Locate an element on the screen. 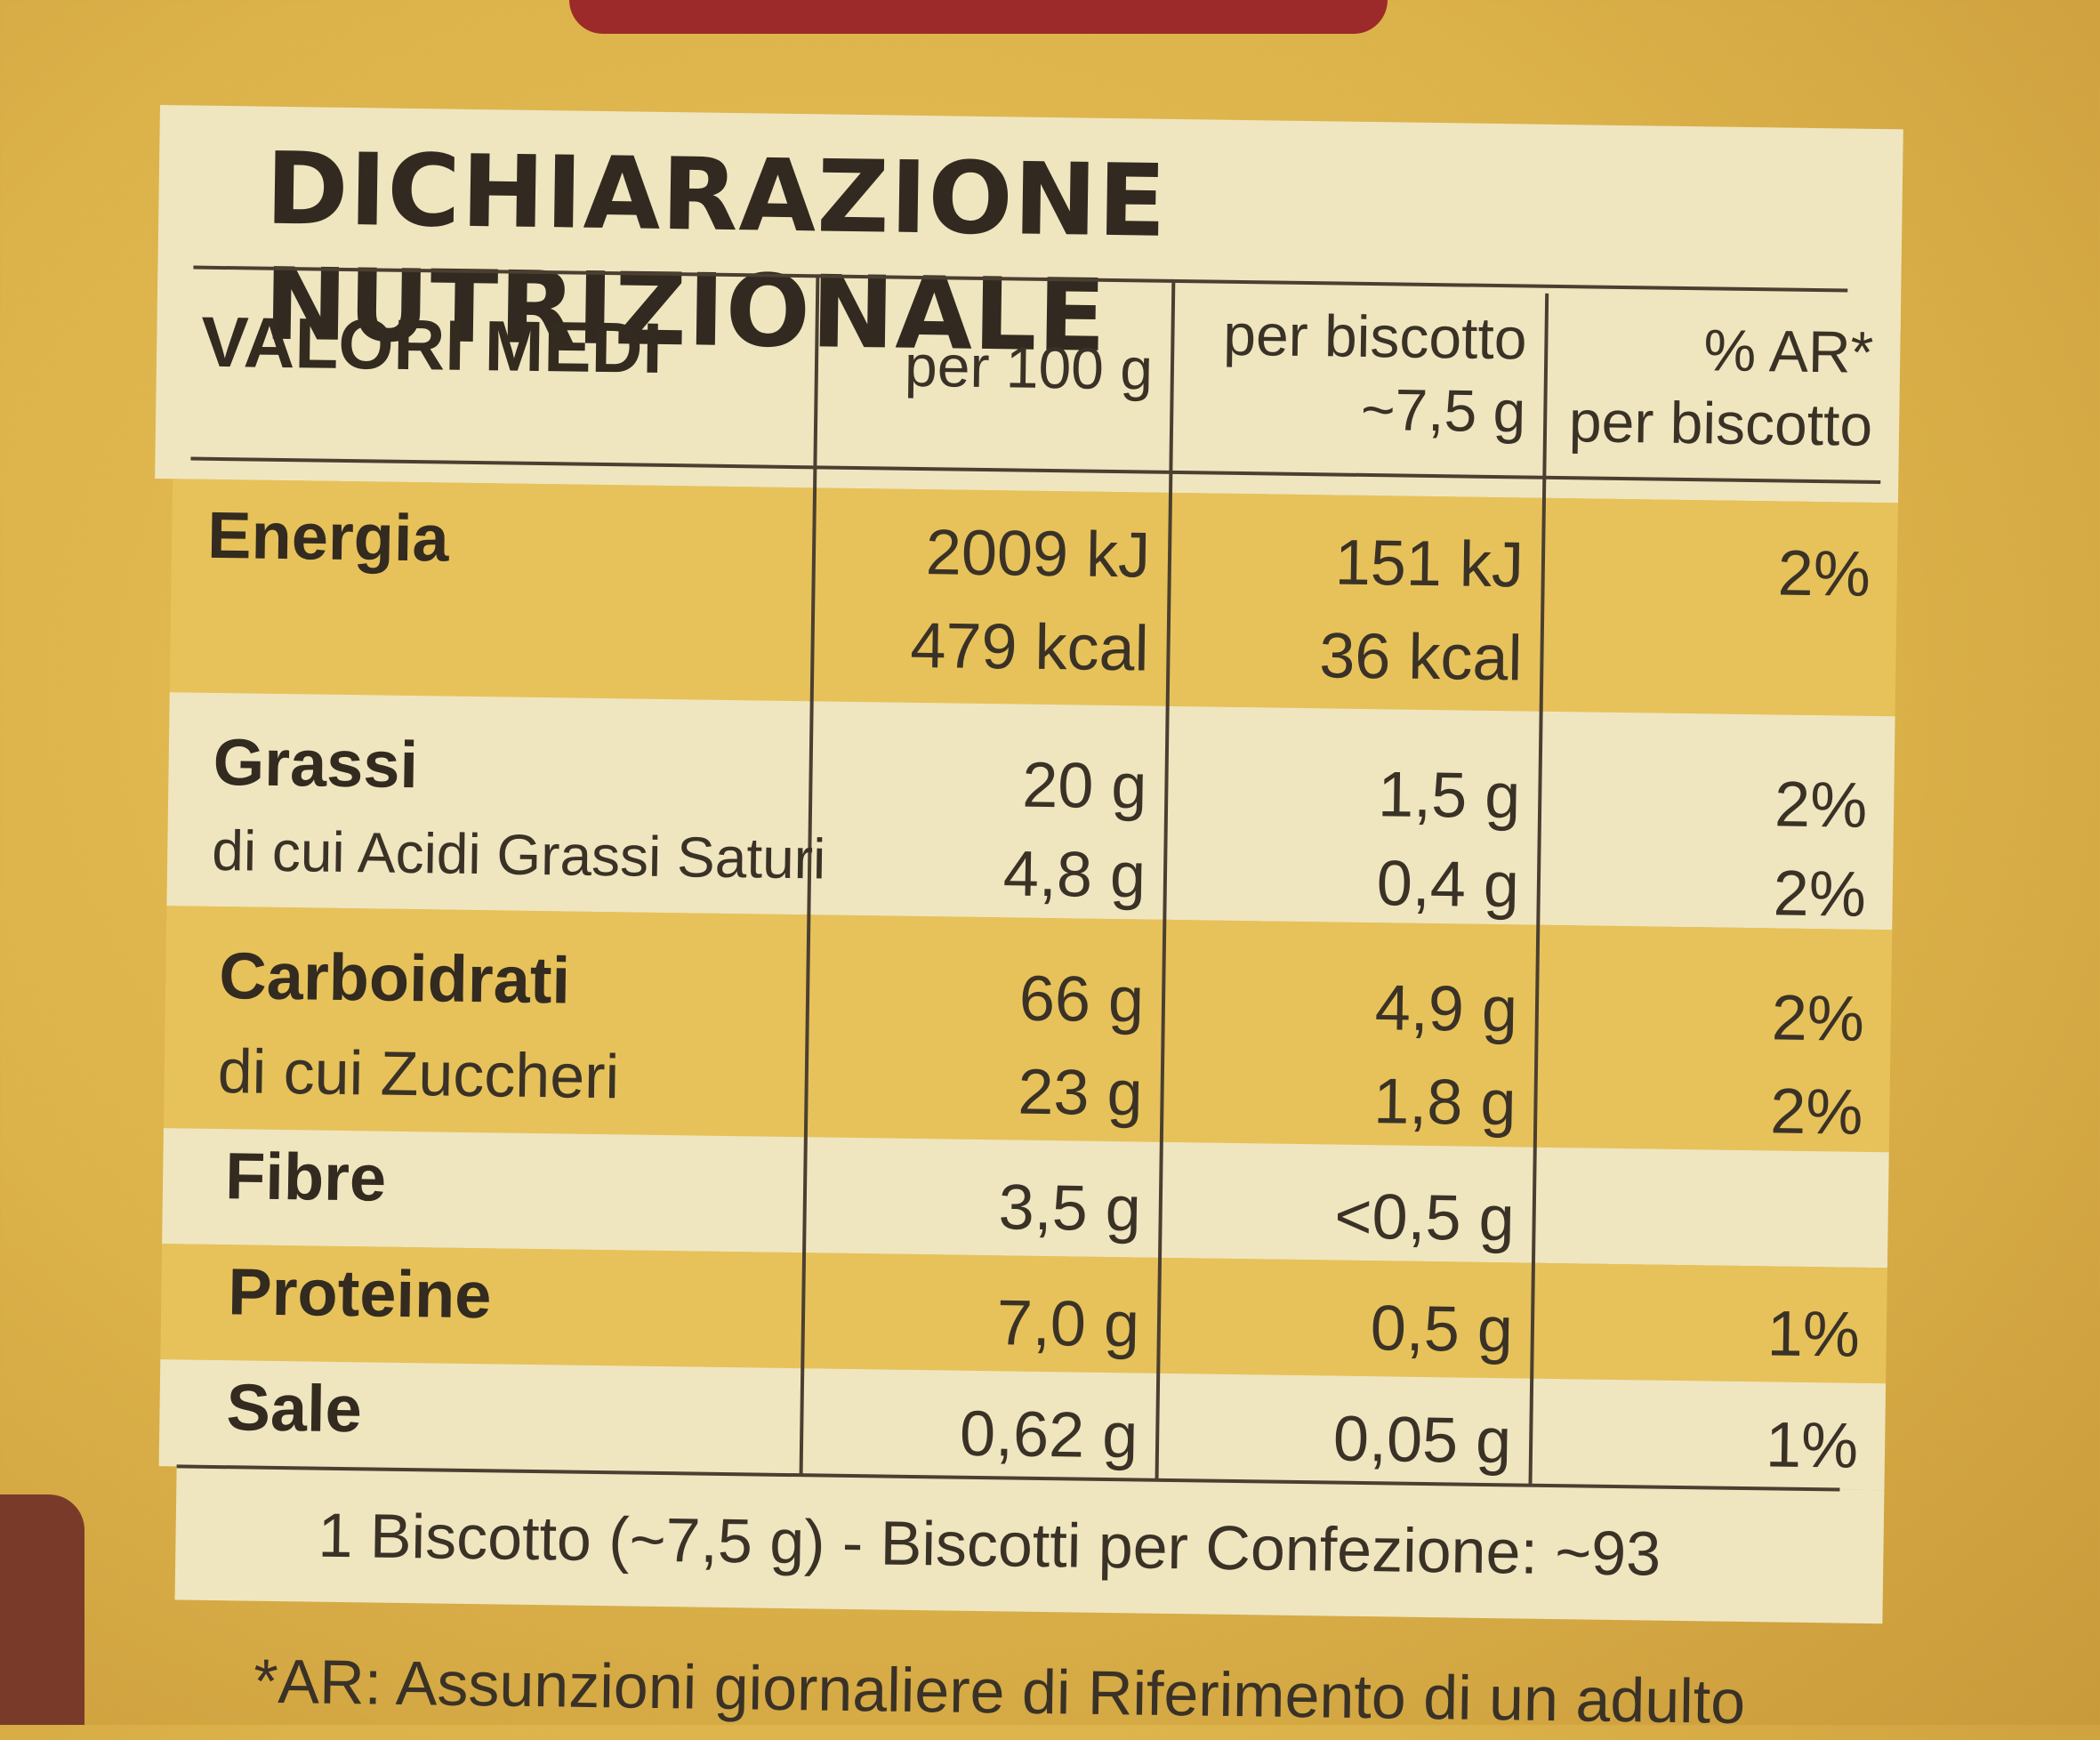  header-per-biscotto-weight: ~7,5 g is located at coordinates (1443, 410).